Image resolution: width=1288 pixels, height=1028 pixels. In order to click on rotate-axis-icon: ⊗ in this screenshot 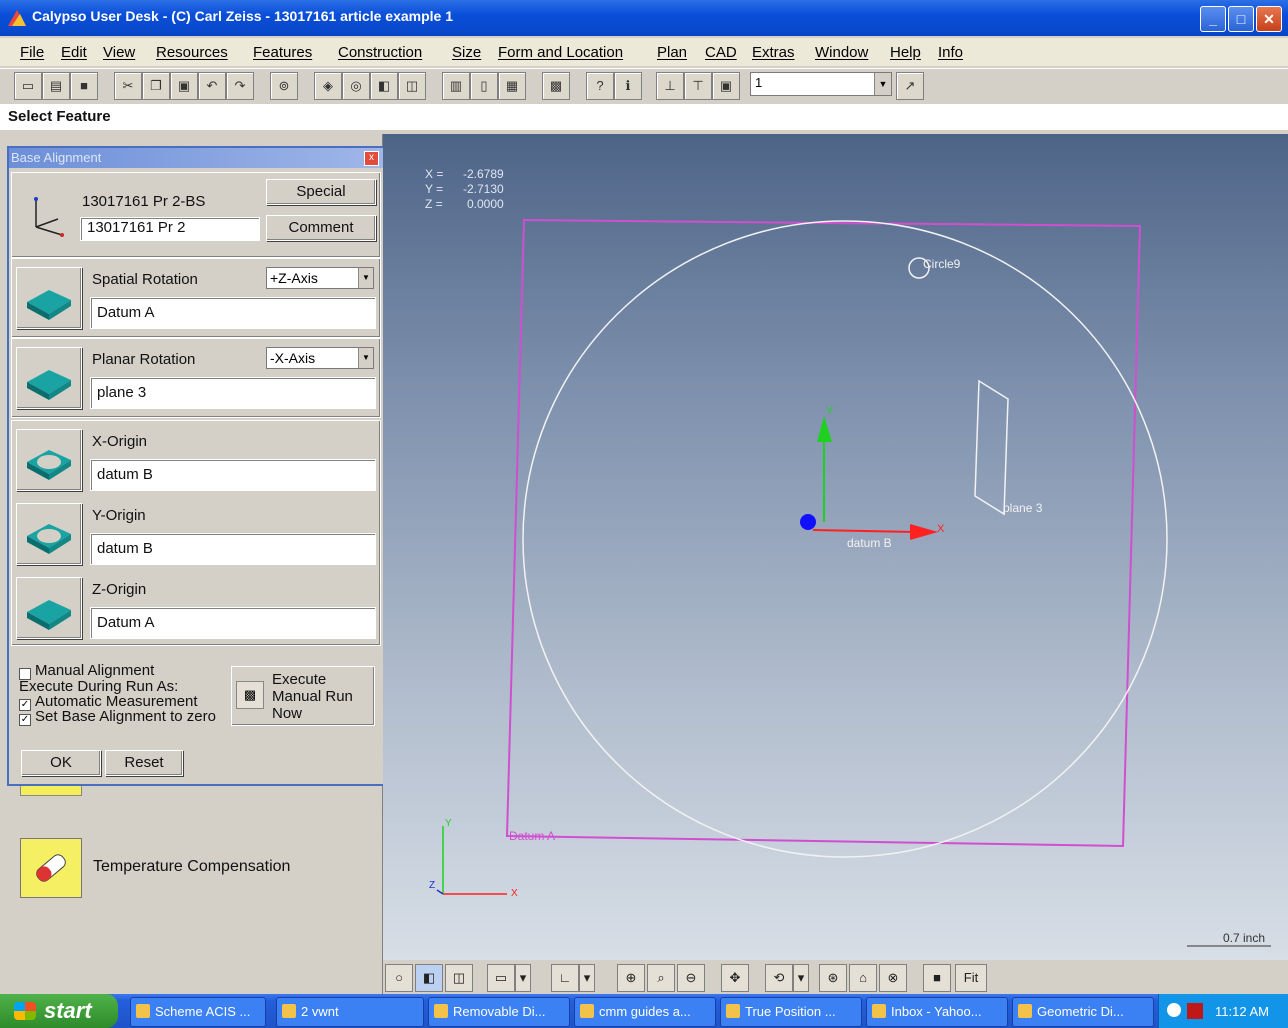, I will do `click(893, 978)`.